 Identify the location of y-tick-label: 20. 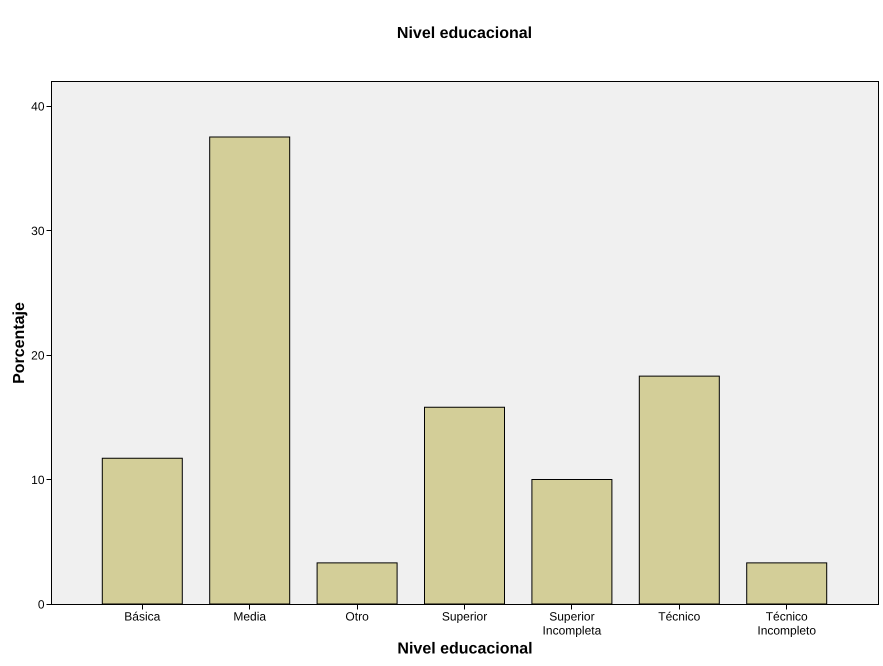
(38, 355).